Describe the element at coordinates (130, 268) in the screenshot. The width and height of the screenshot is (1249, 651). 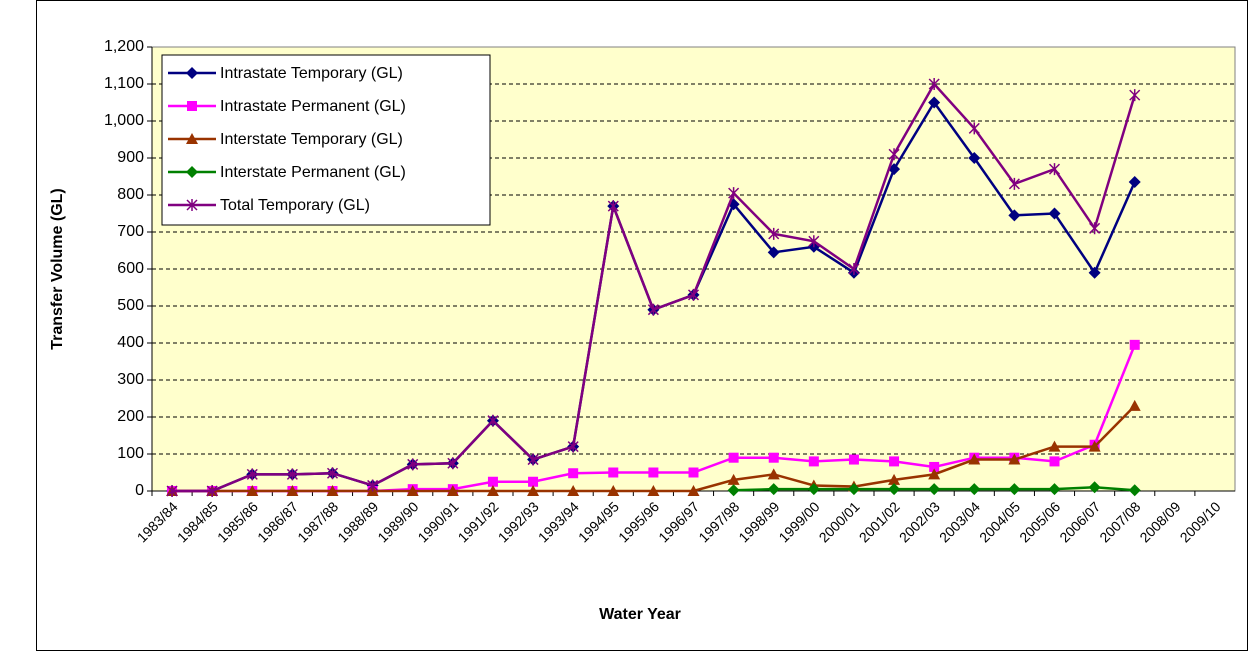
I see `y-tick-label: 600` at that location.